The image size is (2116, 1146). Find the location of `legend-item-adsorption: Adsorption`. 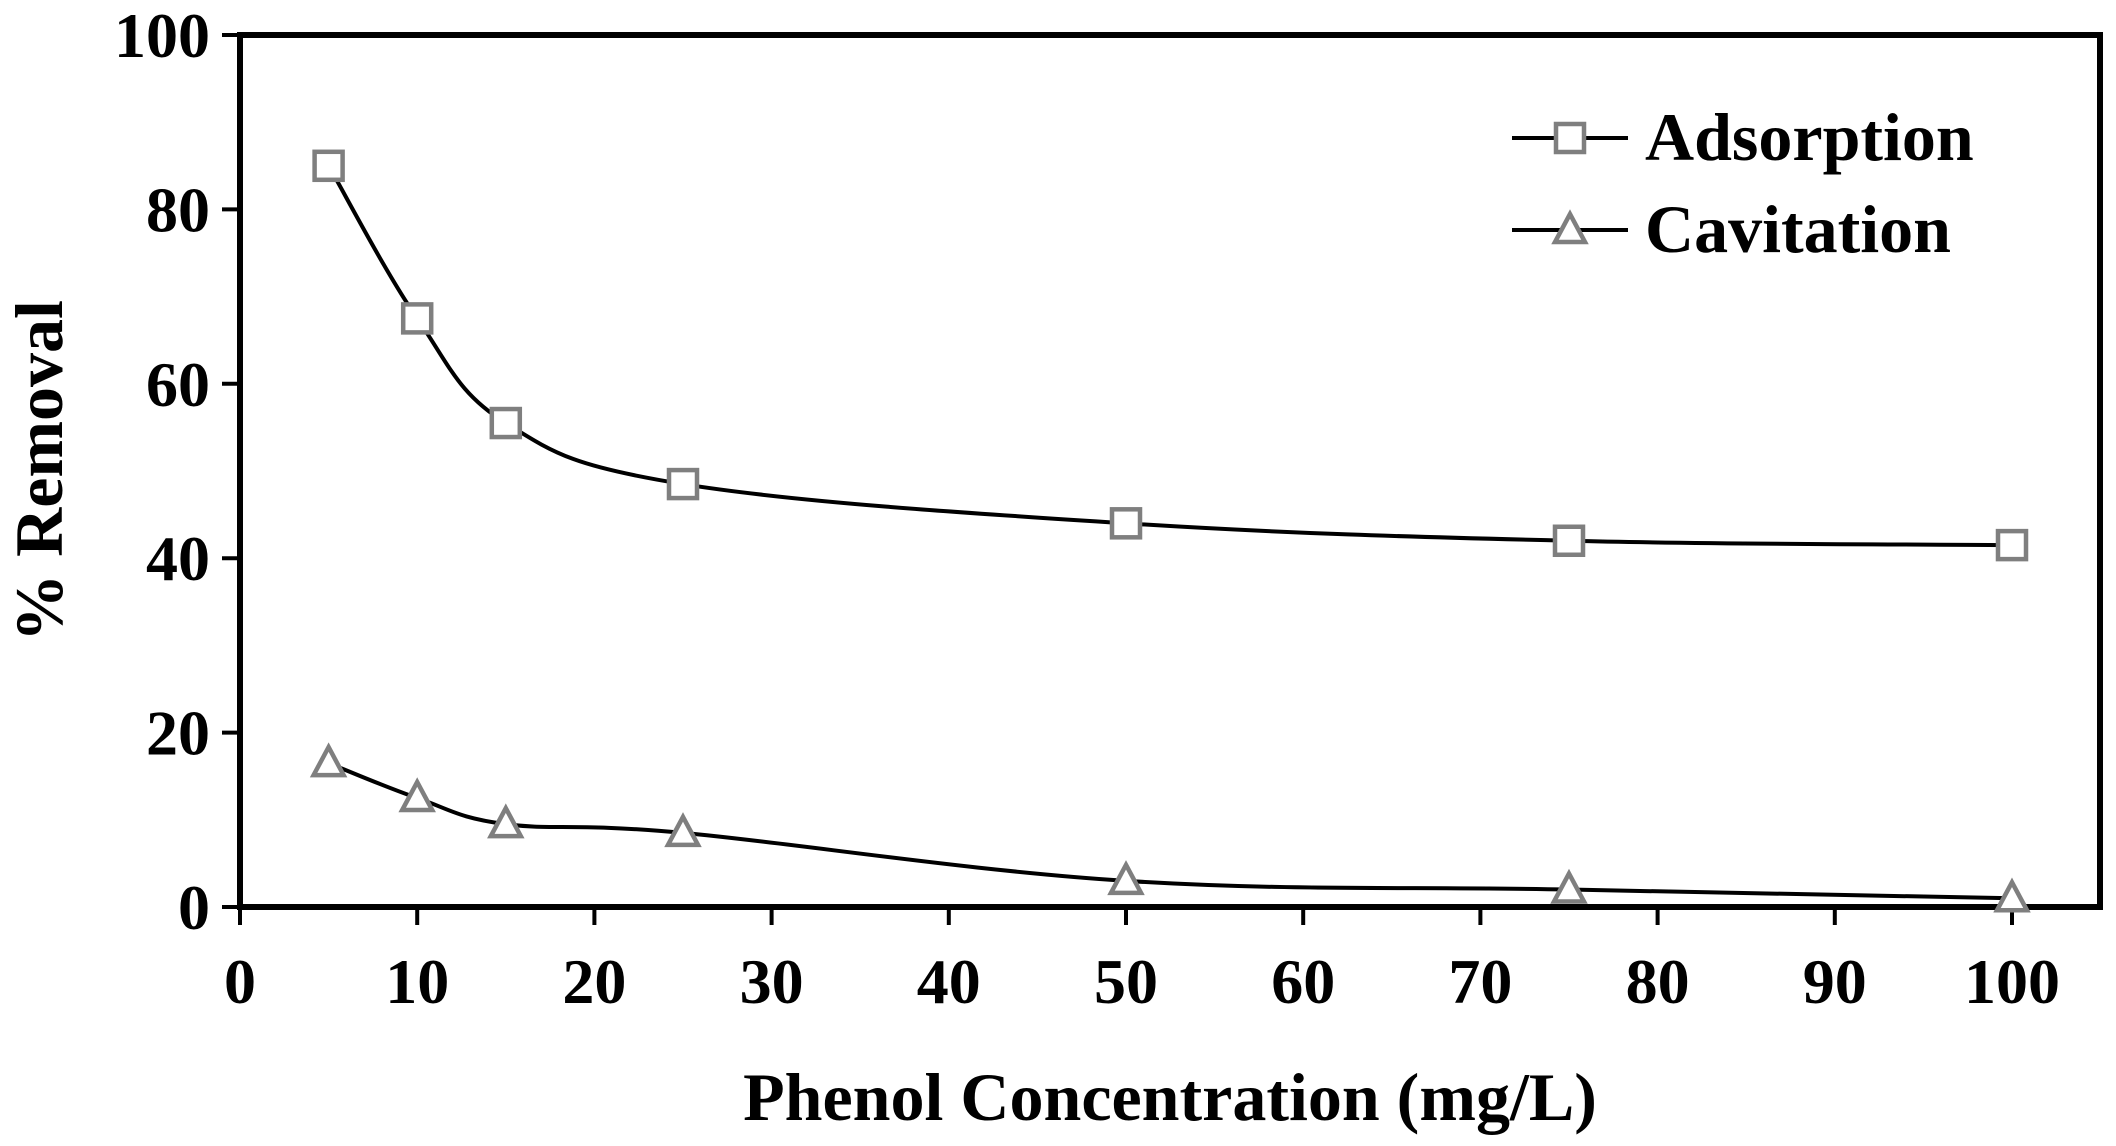

legend-item-adsorption: Adsorption is located at coordinates (1743, 137).